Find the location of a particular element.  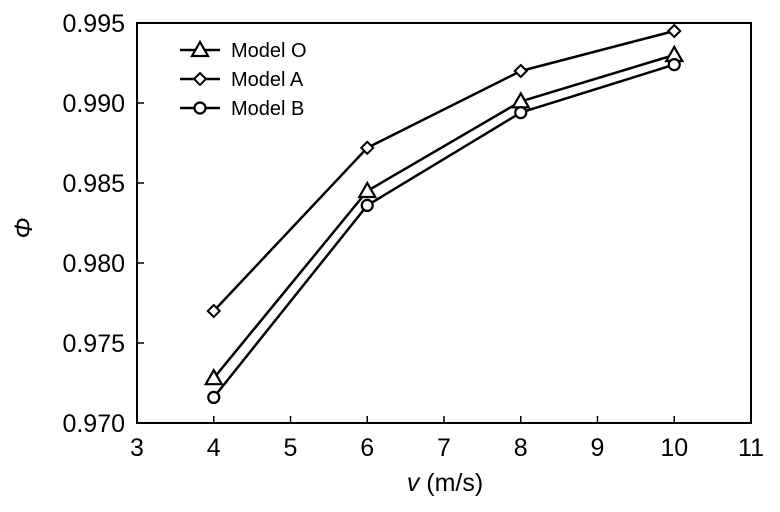

y-tick-label: 0.975 is located at coordinates (93, 344).